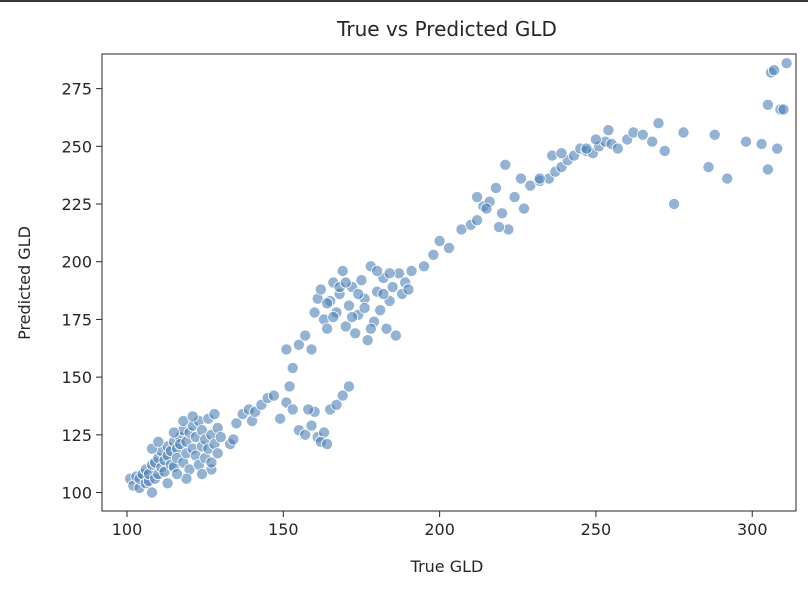 The height and width of the screenshot is (591, 808). I want to click on y-tick-label: 175, so click(76, 319).